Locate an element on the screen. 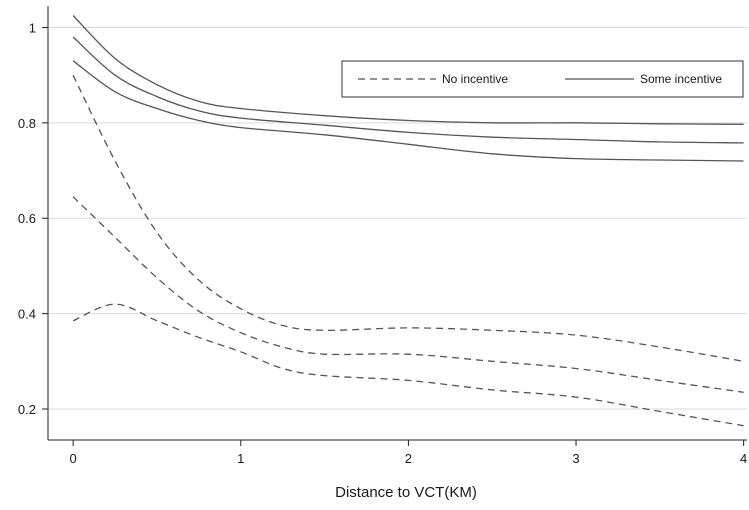  legend: No incentive Some incentive is located at coordinates (542, 79).